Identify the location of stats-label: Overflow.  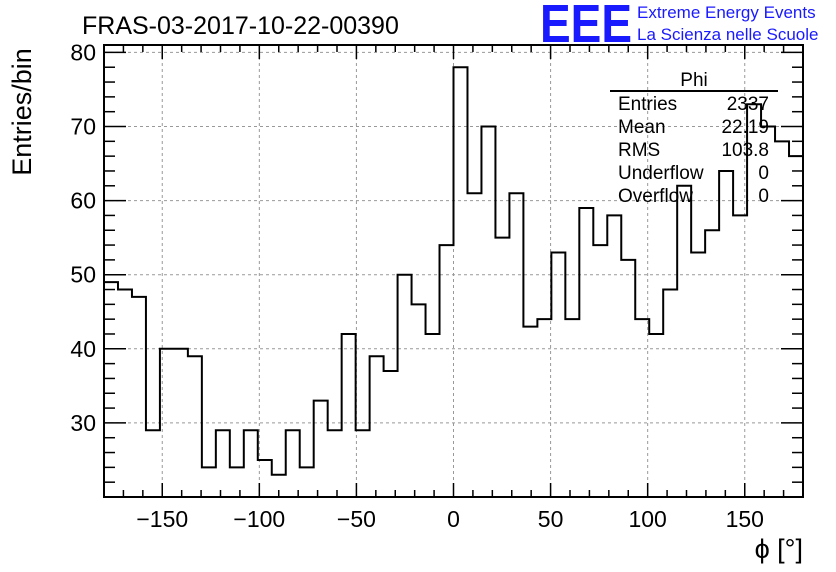
(655, 196).